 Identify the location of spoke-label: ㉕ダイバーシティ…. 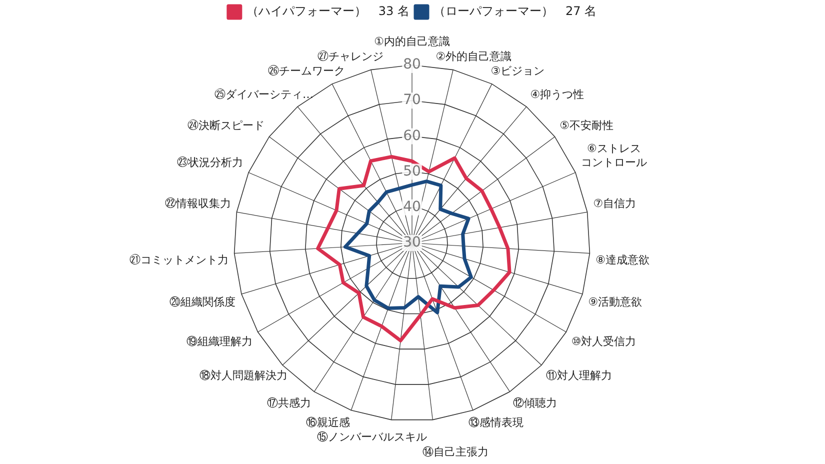
(264, 94).